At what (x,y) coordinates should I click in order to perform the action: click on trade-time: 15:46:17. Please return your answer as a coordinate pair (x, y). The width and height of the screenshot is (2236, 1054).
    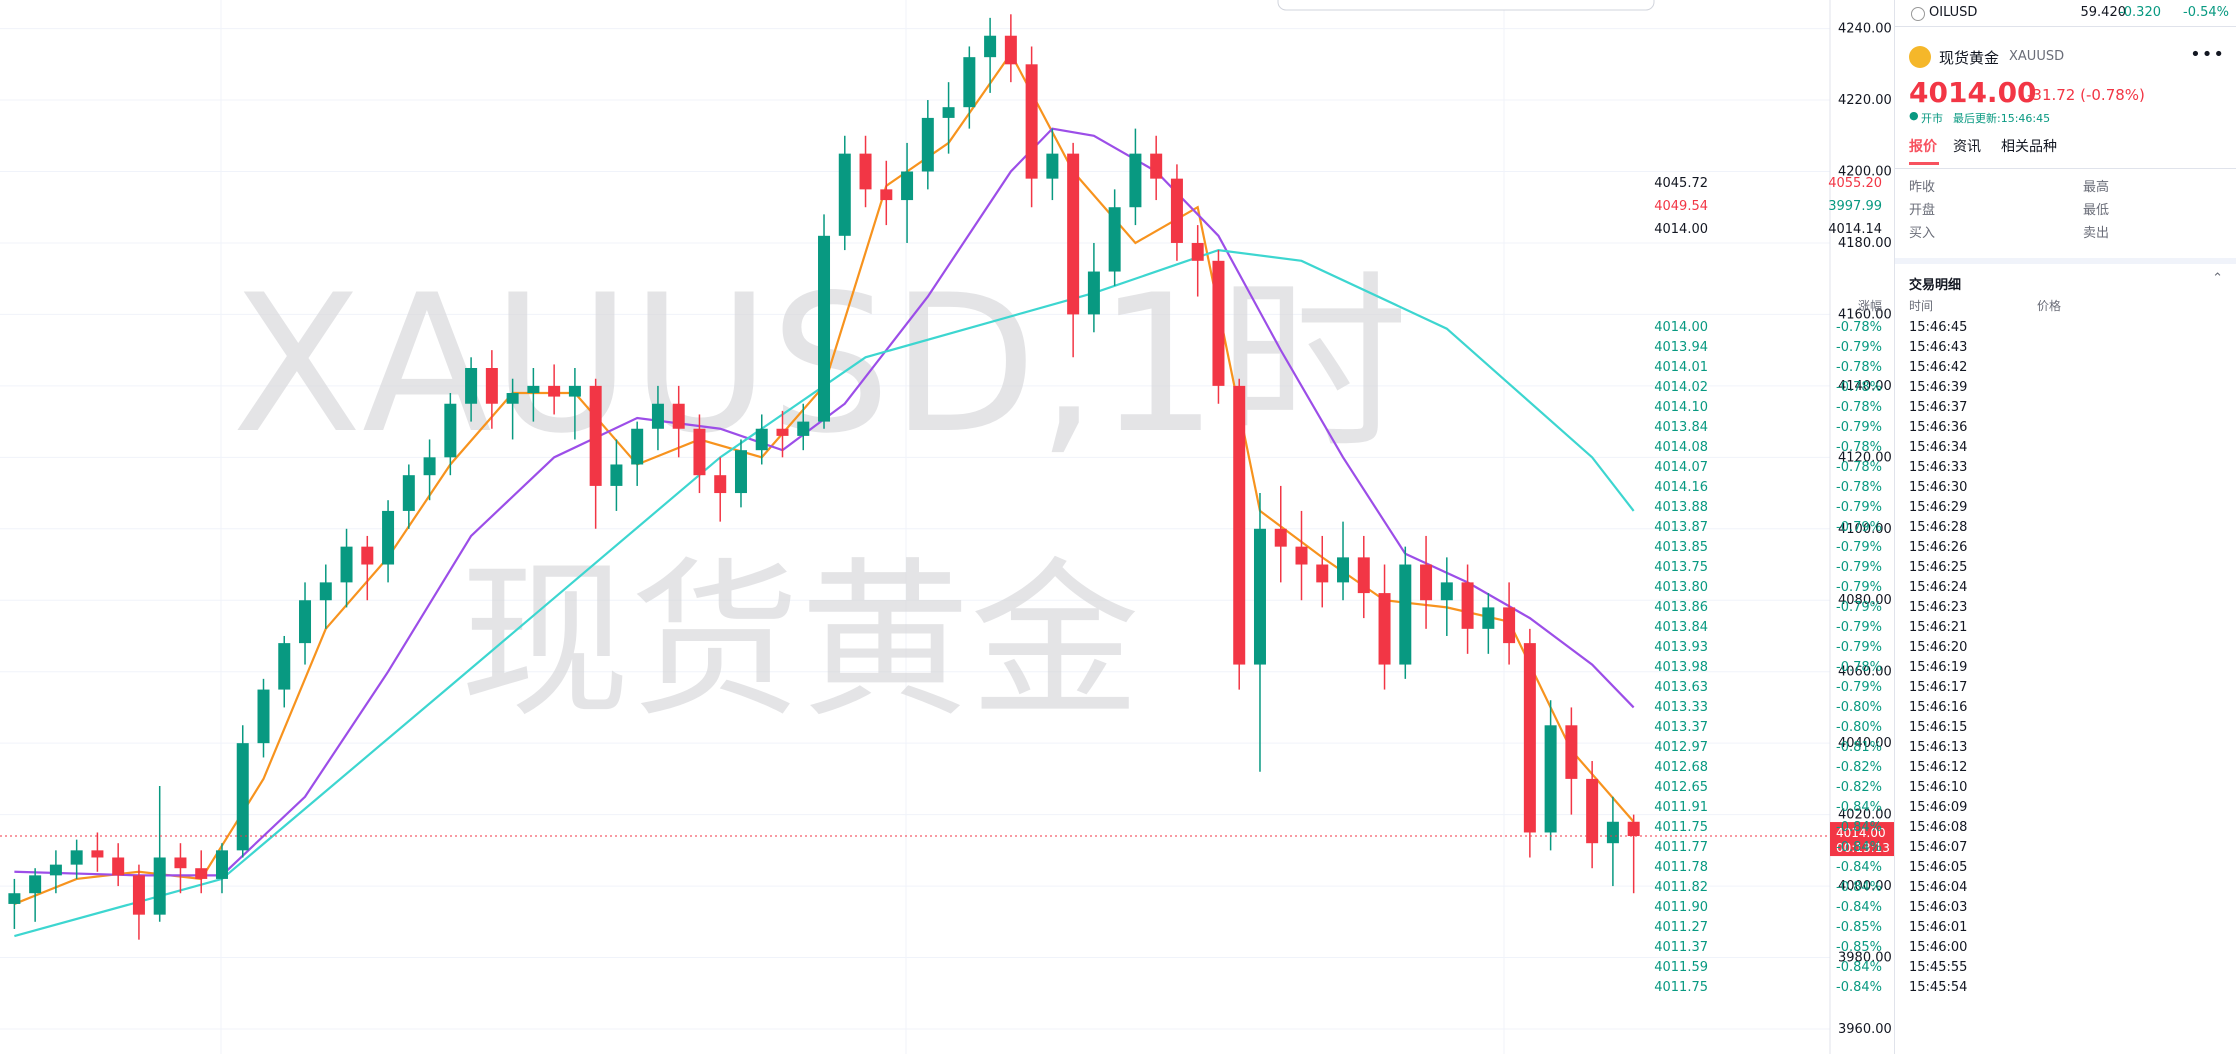
    Looking at the image, I should click on (1938, 687).